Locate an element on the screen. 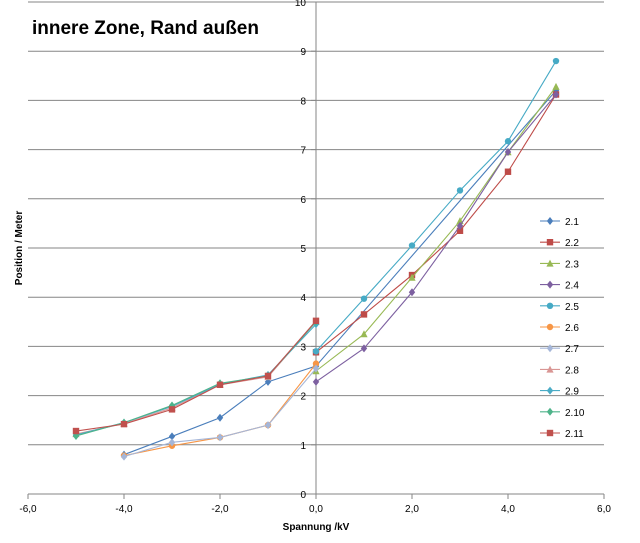  series-2.10 is located at coordinates (196, 378).